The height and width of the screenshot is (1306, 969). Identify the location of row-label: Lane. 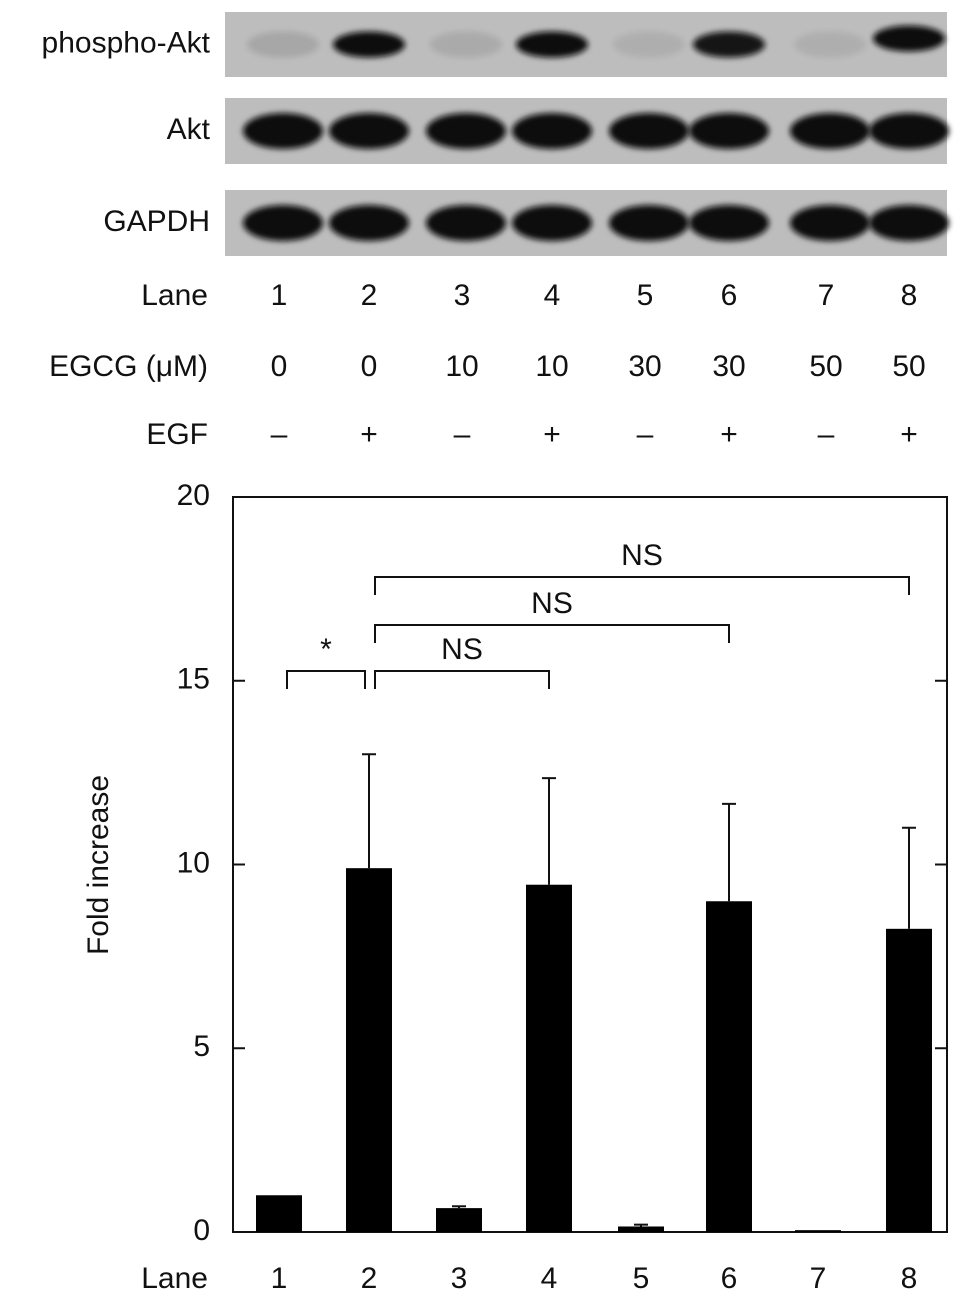
(174, 295).